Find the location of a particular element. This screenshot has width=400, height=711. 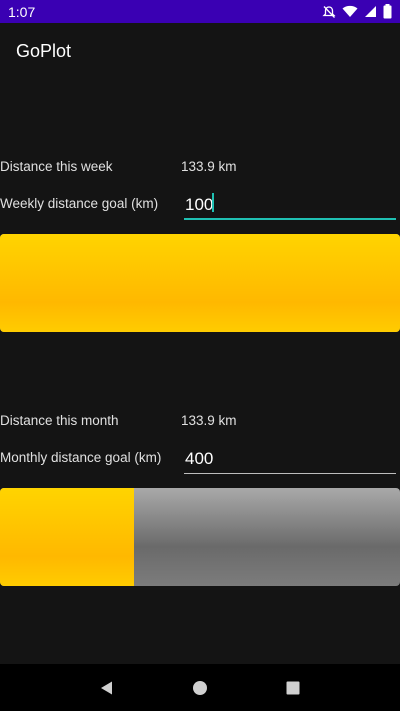

mute-icon is located at coordinates (329, 12).